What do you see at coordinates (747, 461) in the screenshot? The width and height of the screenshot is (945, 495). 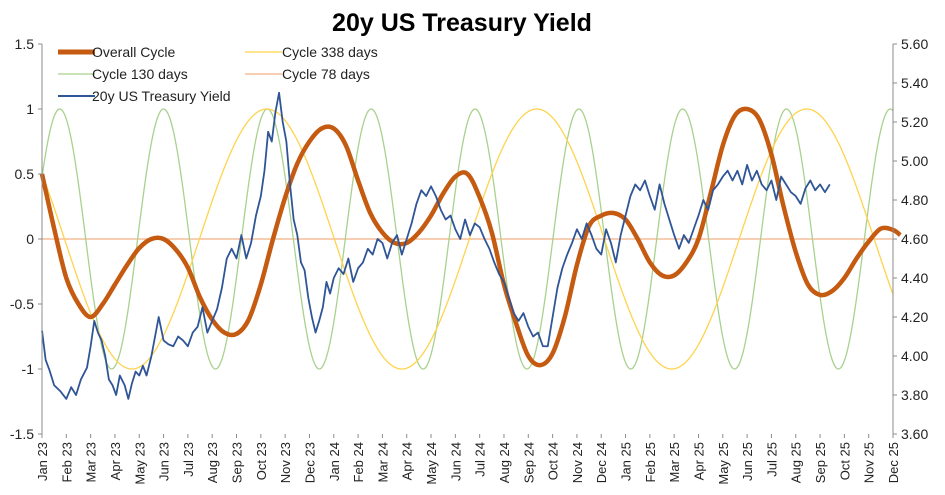 I see `x-tick-label: Jun 25` at bounding box center [747, 461].